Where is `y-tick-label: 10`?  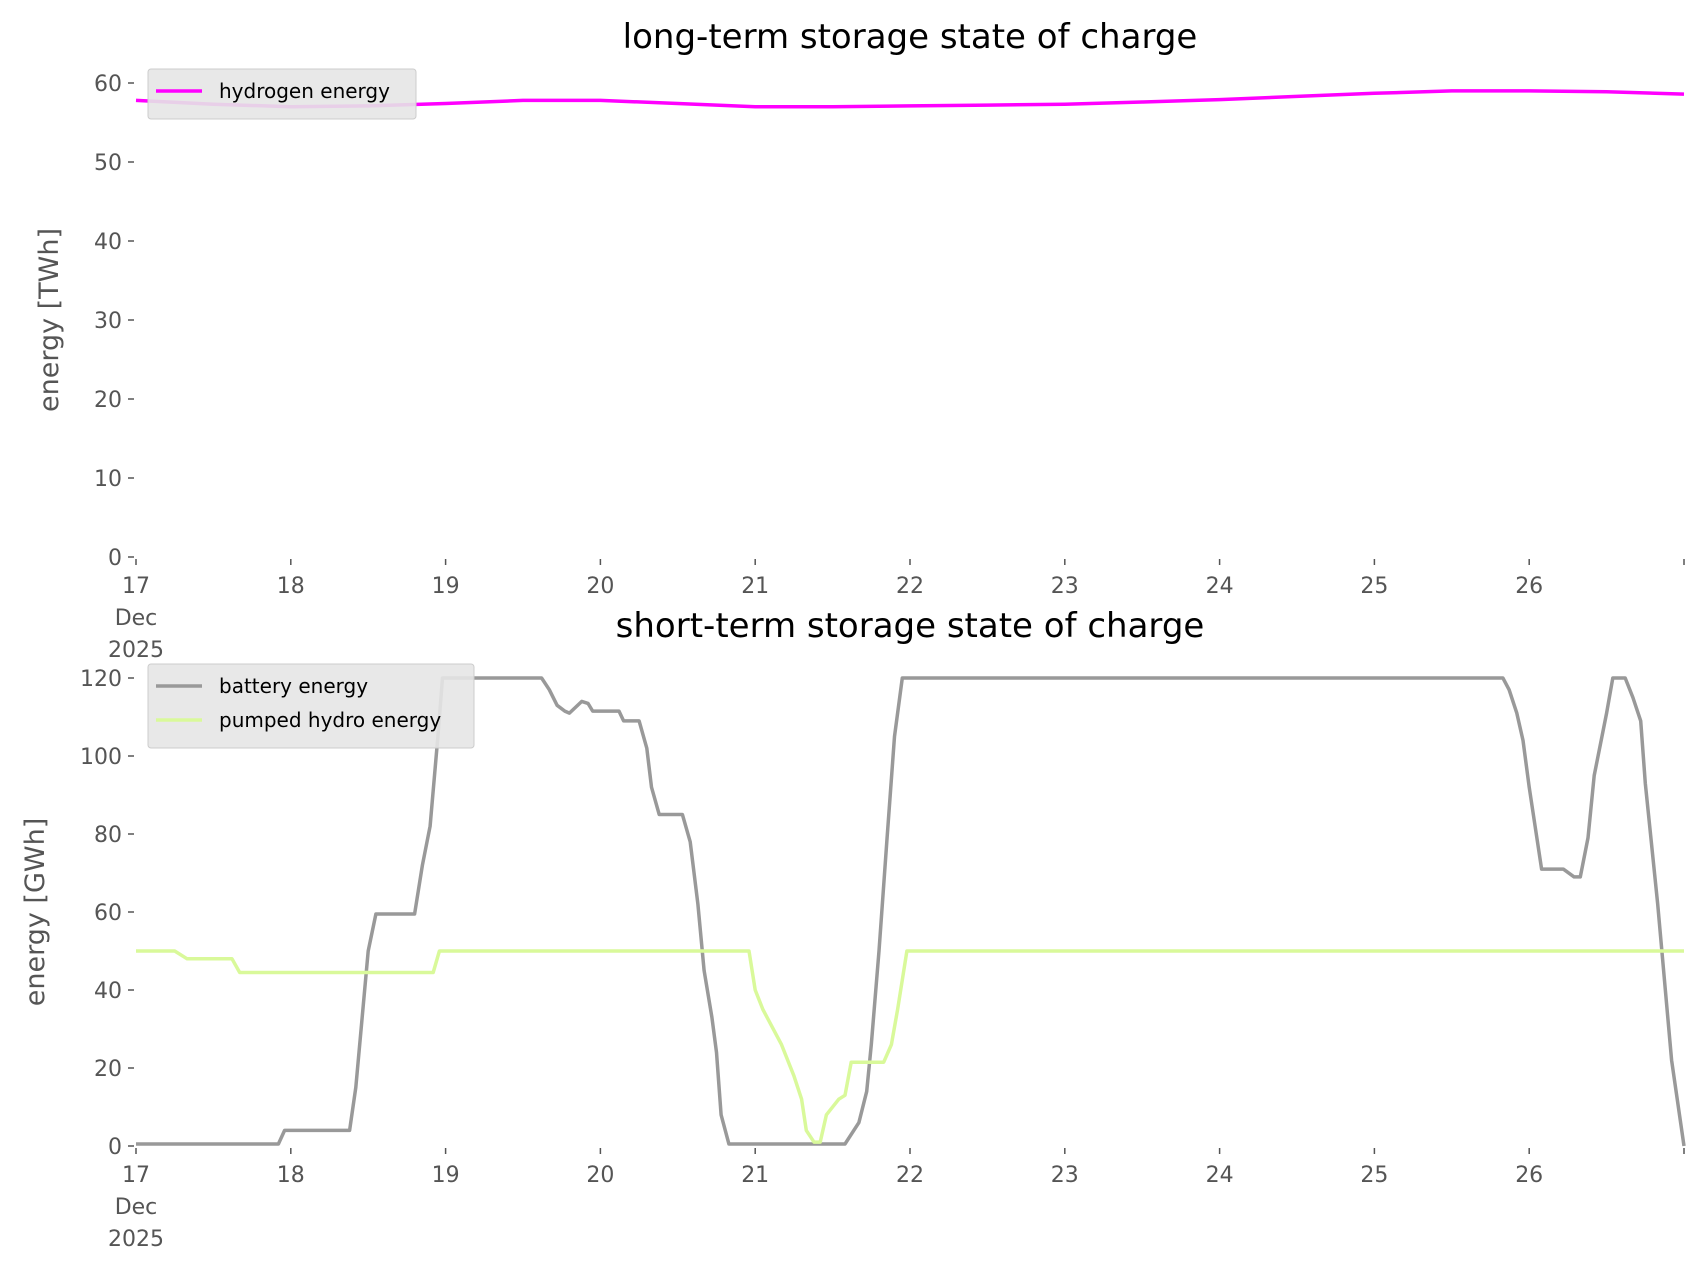
y-tick-label: 10 is located at coordinates (108, 479).